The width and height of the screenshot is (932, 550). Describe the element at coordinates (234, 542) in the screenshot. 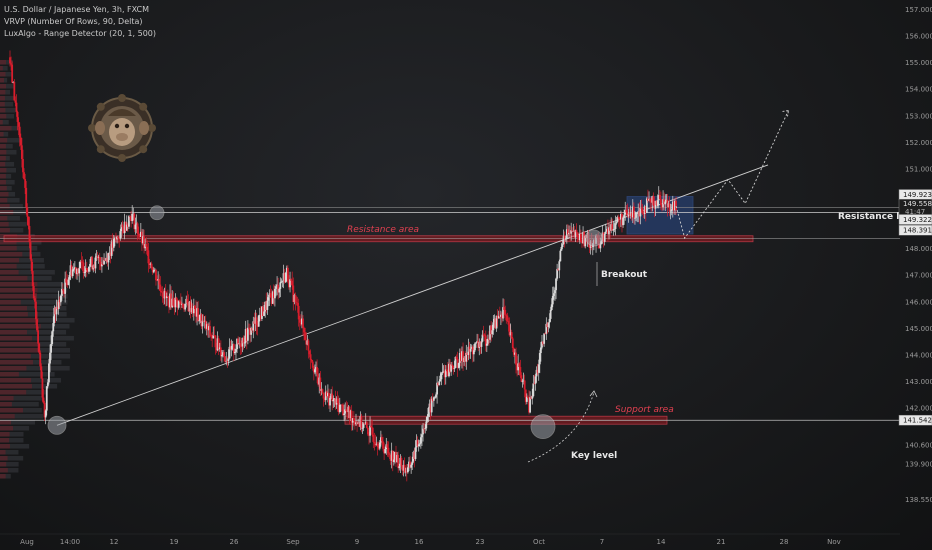

I see `time-tick-label: 26` at that location.